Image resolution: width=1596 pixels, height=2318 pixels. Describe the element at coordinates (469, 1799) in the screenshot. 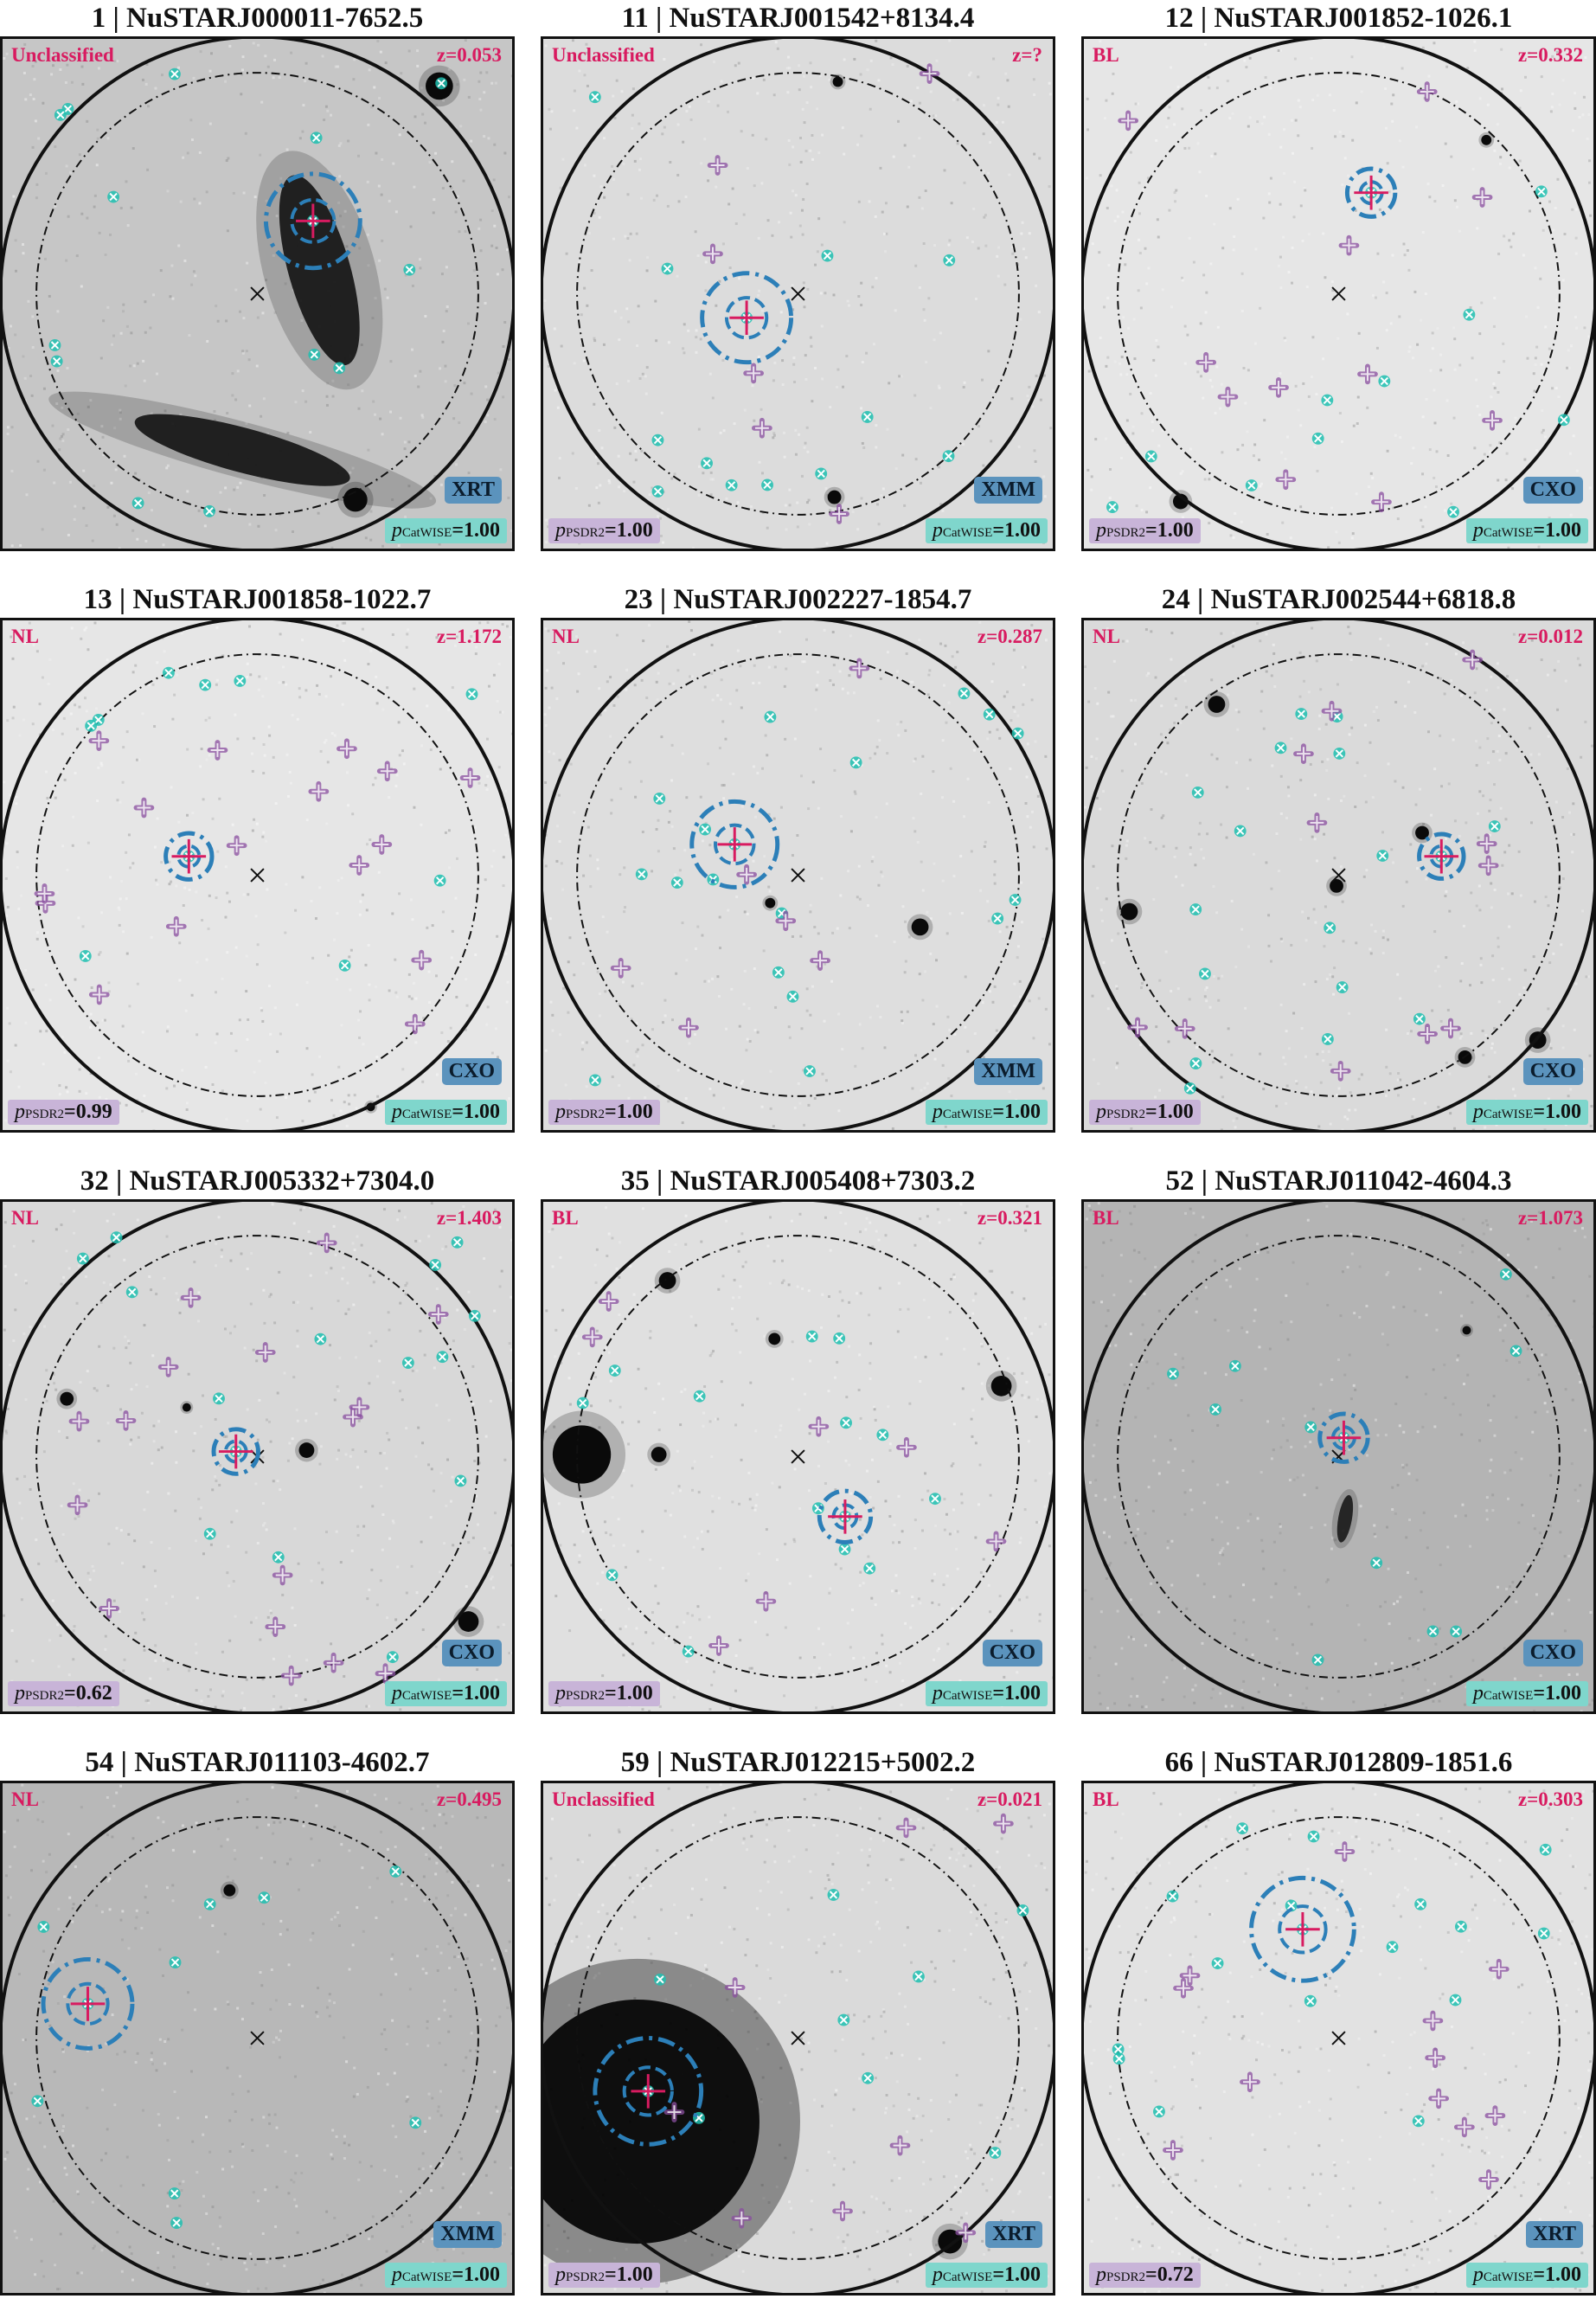

I see `redshift-label: z=0.495` at that location.